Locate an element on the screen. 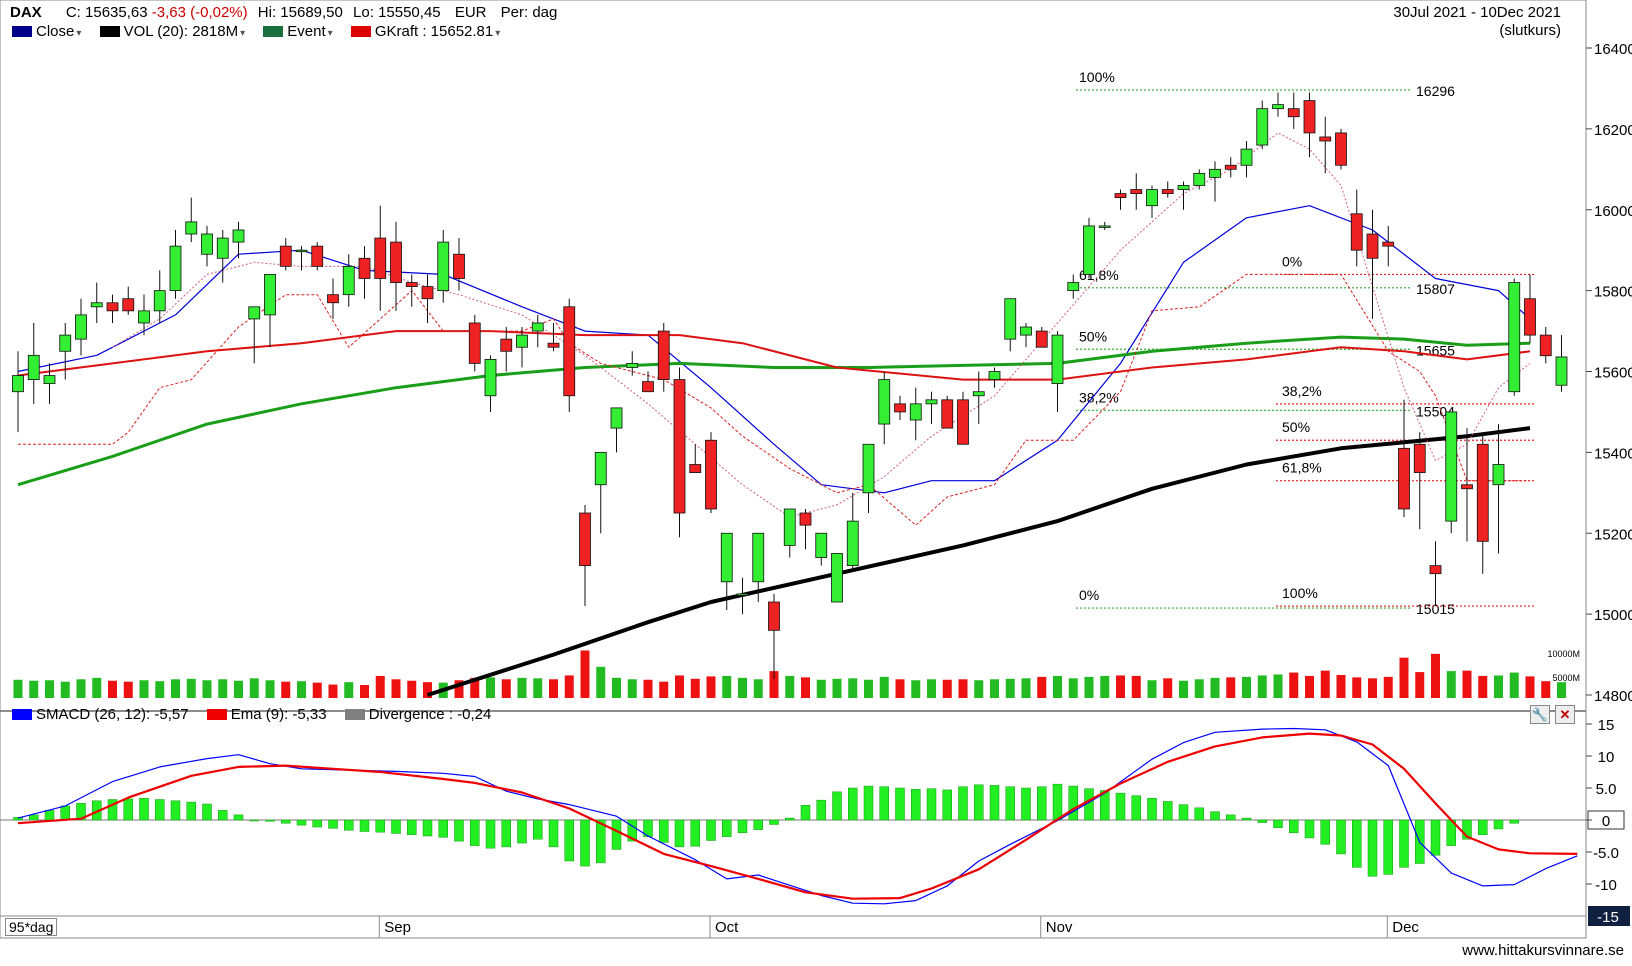  series-line-gkraft is located at coordinates (774, 355).